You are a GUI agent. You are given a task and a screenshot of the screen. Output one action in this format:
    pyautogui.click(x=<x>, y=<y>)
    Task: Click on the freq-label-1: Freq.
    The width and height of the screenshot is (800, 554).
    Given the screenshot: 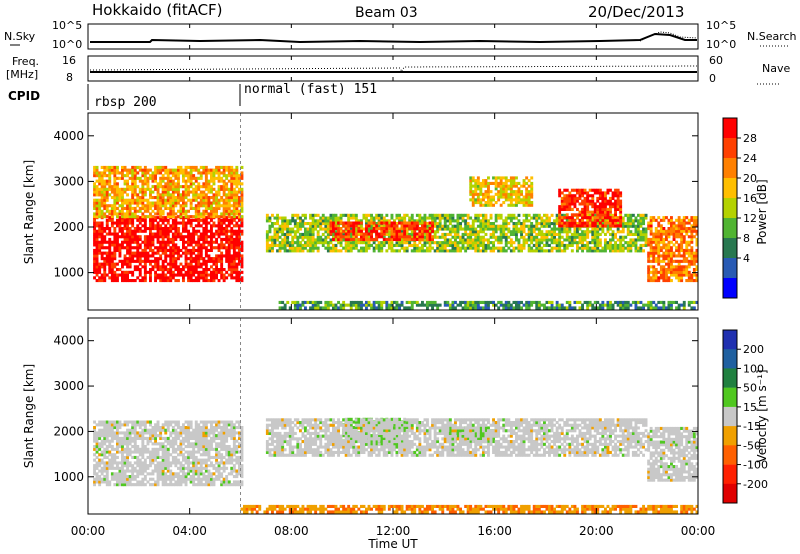 What is the action you would take?
    pyautogui.click(x=25, y=61)
    